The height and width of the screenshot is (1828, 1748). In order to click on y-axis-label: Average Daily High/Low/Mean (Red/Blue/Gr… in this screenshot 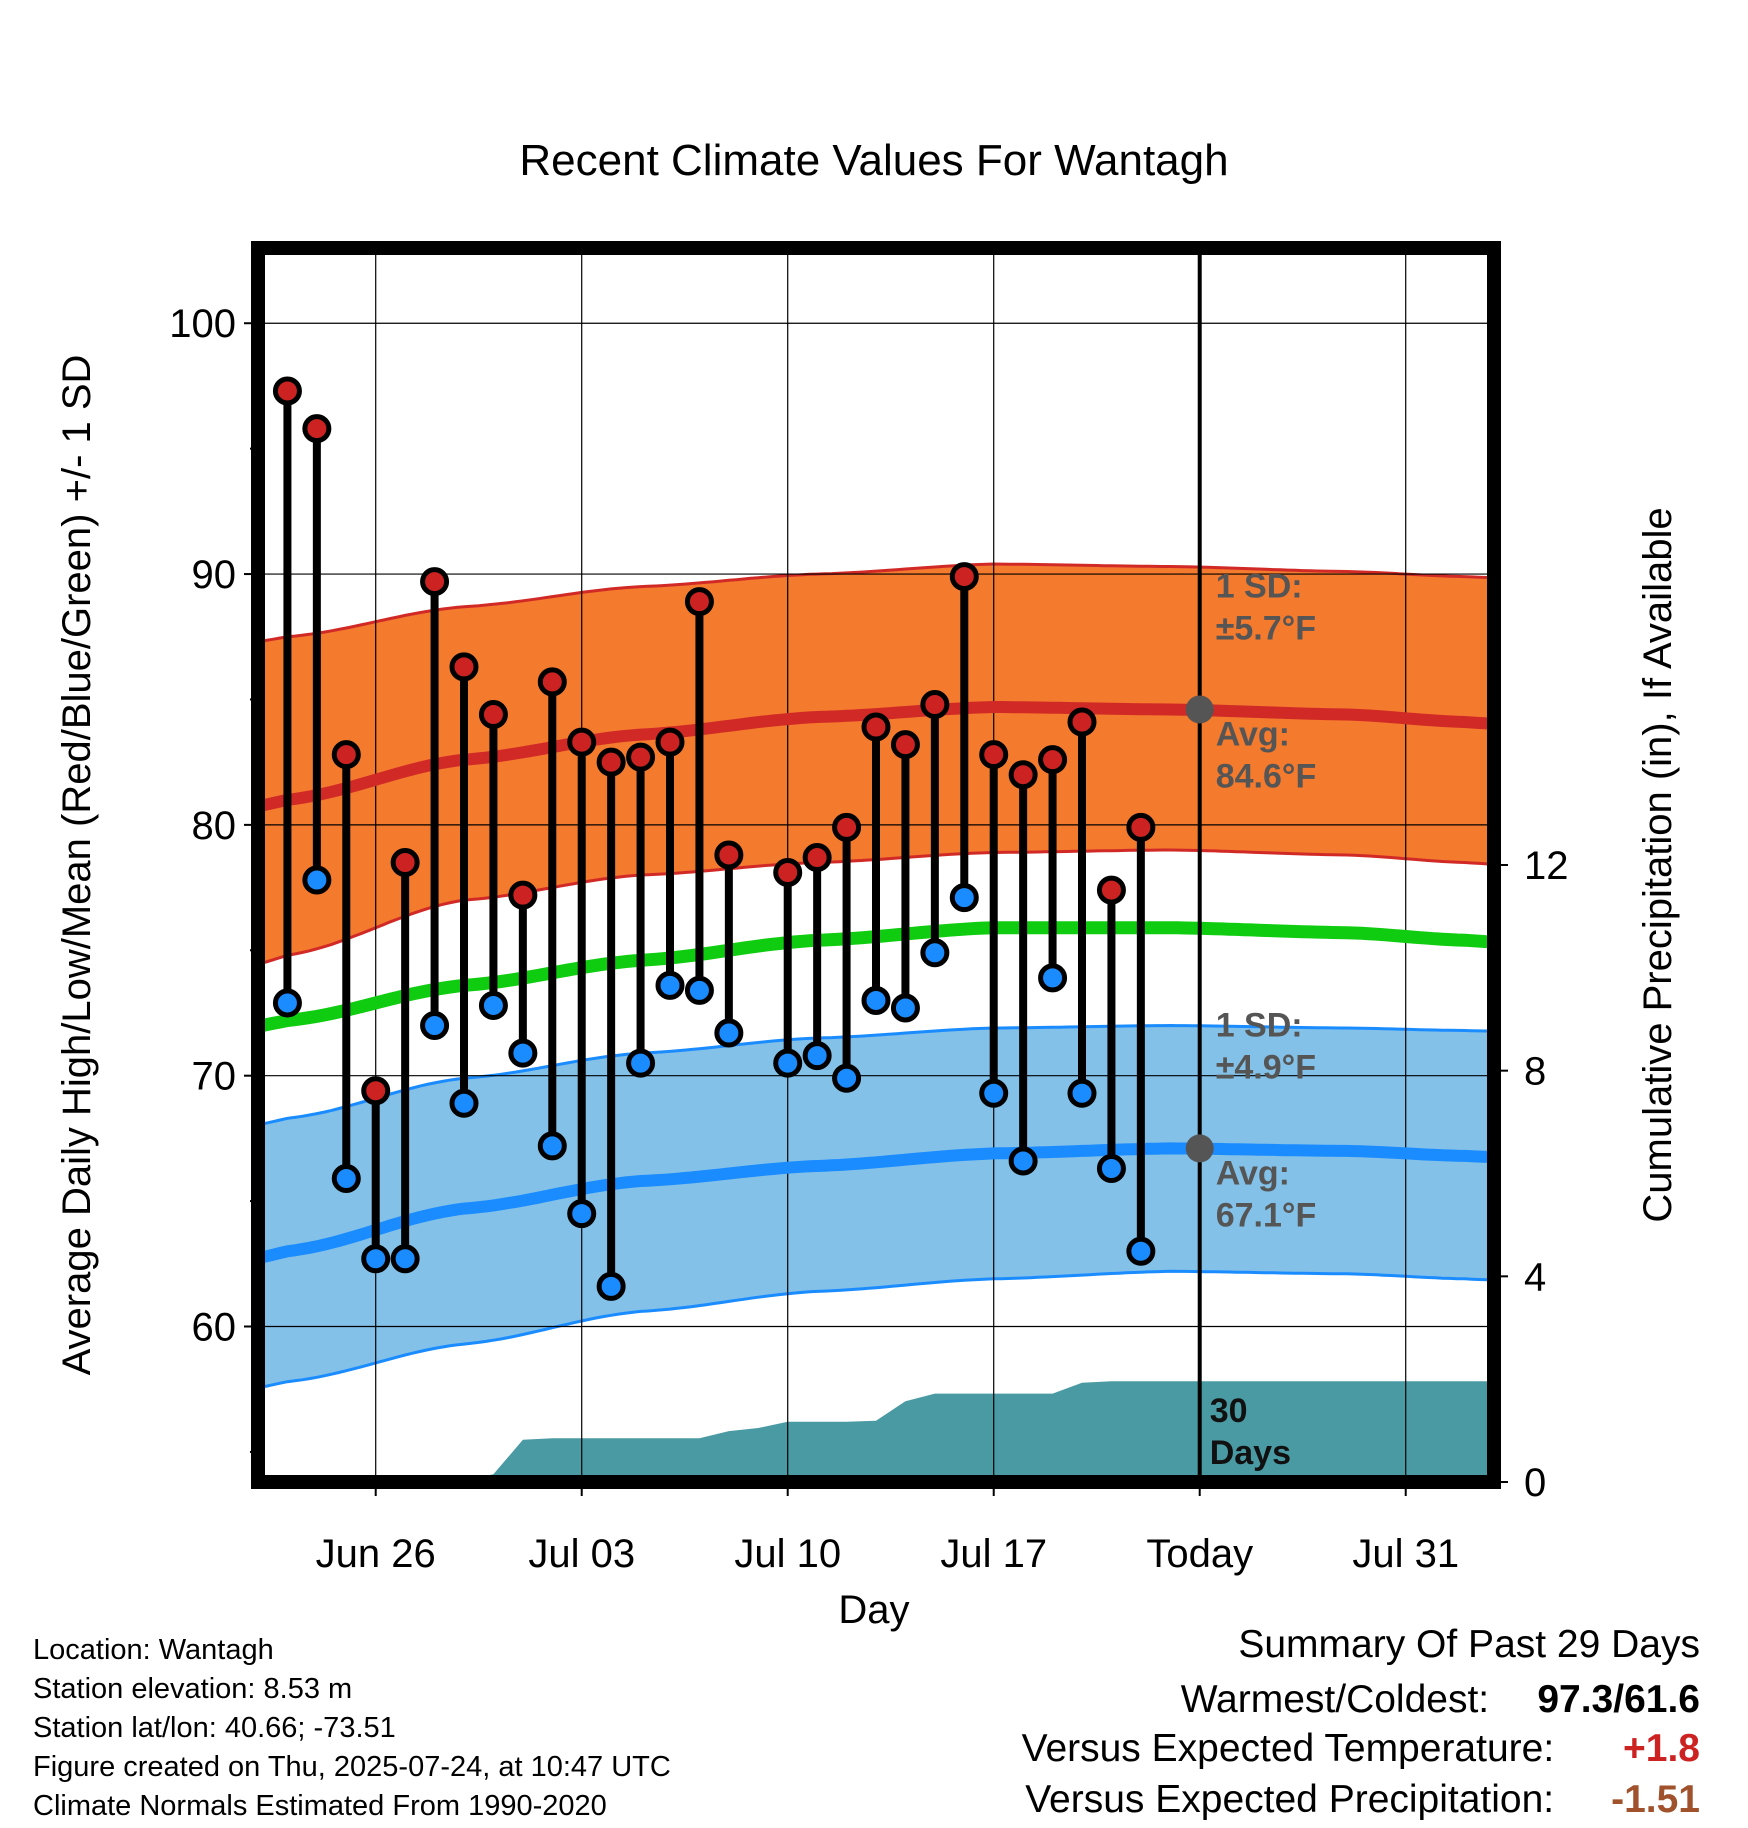, I will do `click(77, 865)`.